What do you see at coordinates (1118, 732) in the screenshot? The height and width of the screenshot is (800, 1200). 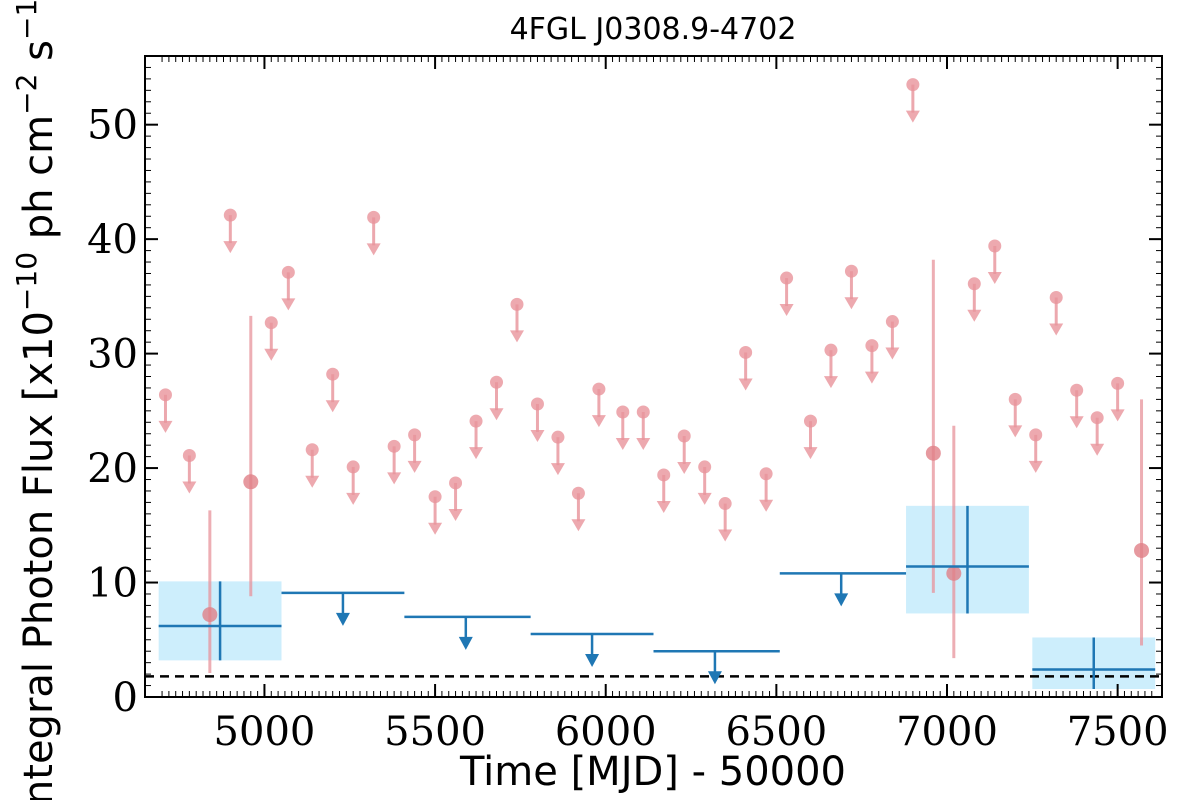 I see `x-tick-label: 7500` at bounding box center [1118, 732].